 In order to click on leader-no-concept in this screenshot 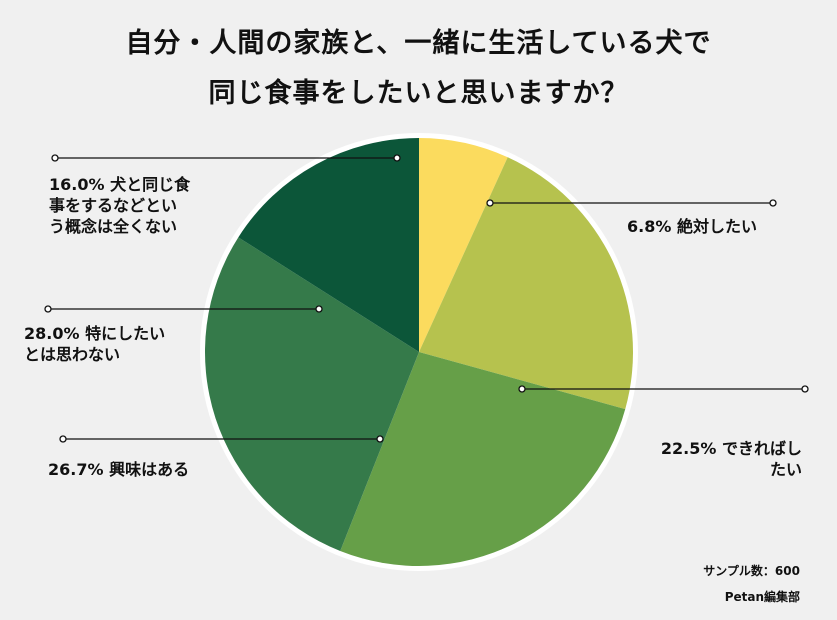, I will do `click(226, 158)`.